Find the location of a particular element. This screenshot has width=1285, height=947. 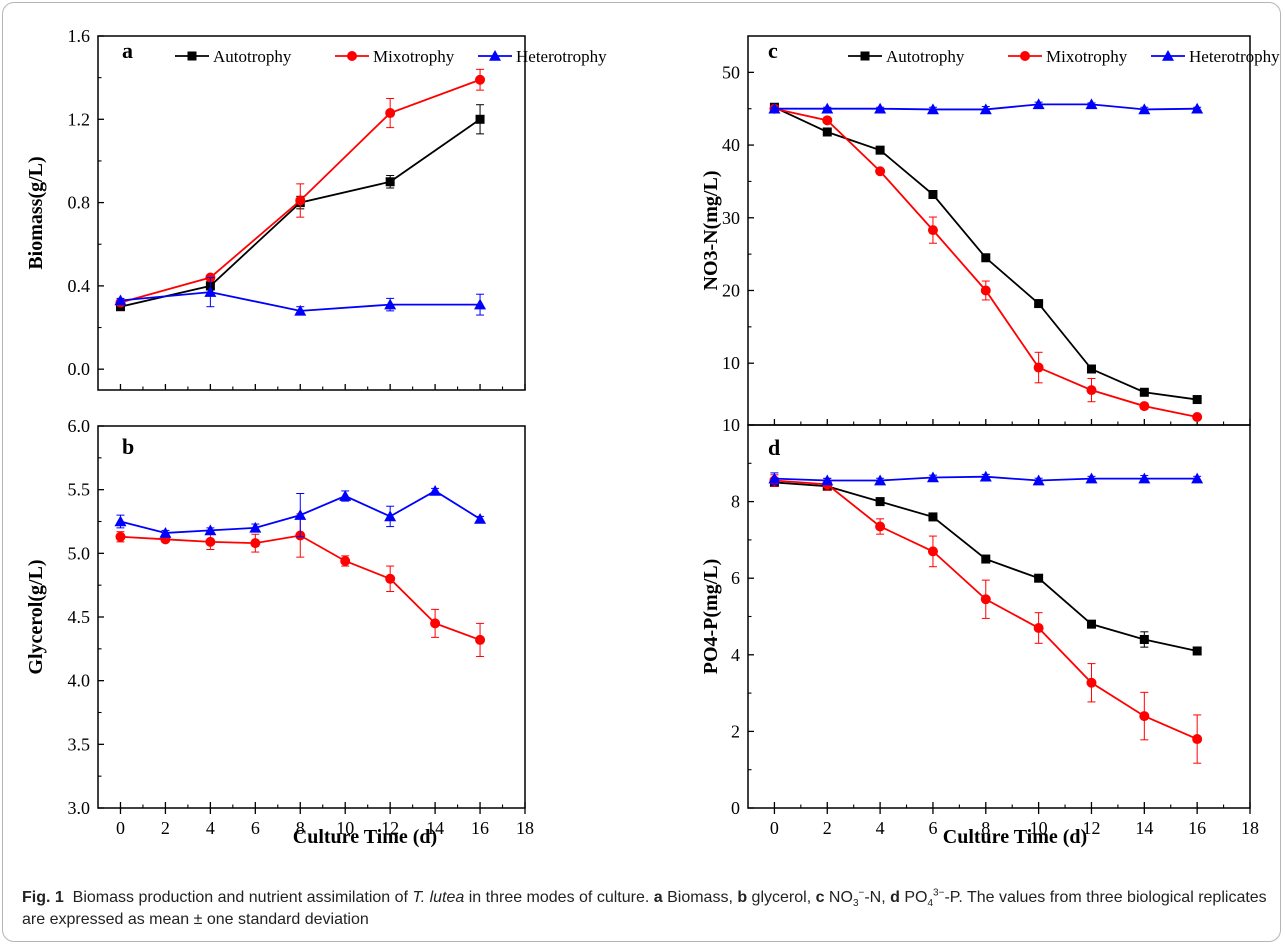

panel-b-ytick-label: 4.0 is located at coordinates (79, 681).